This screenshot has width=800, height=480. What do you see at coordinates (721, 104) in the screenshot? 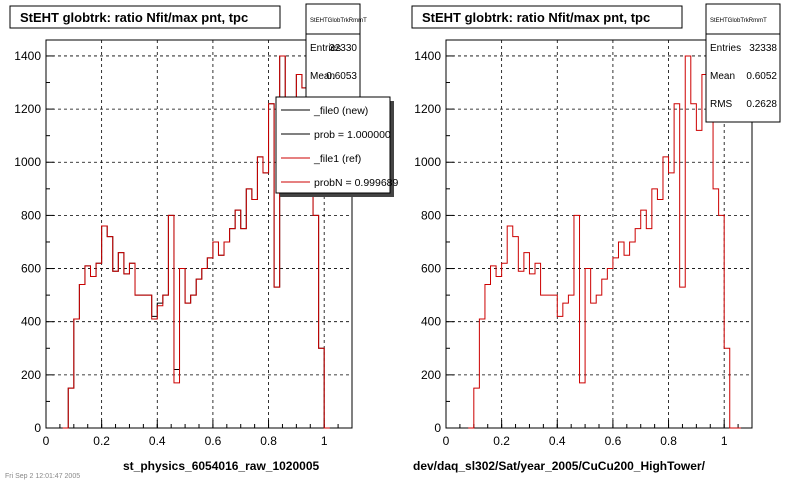
I see `stats-label-rms: RMS` at bounding box center [721, 104].